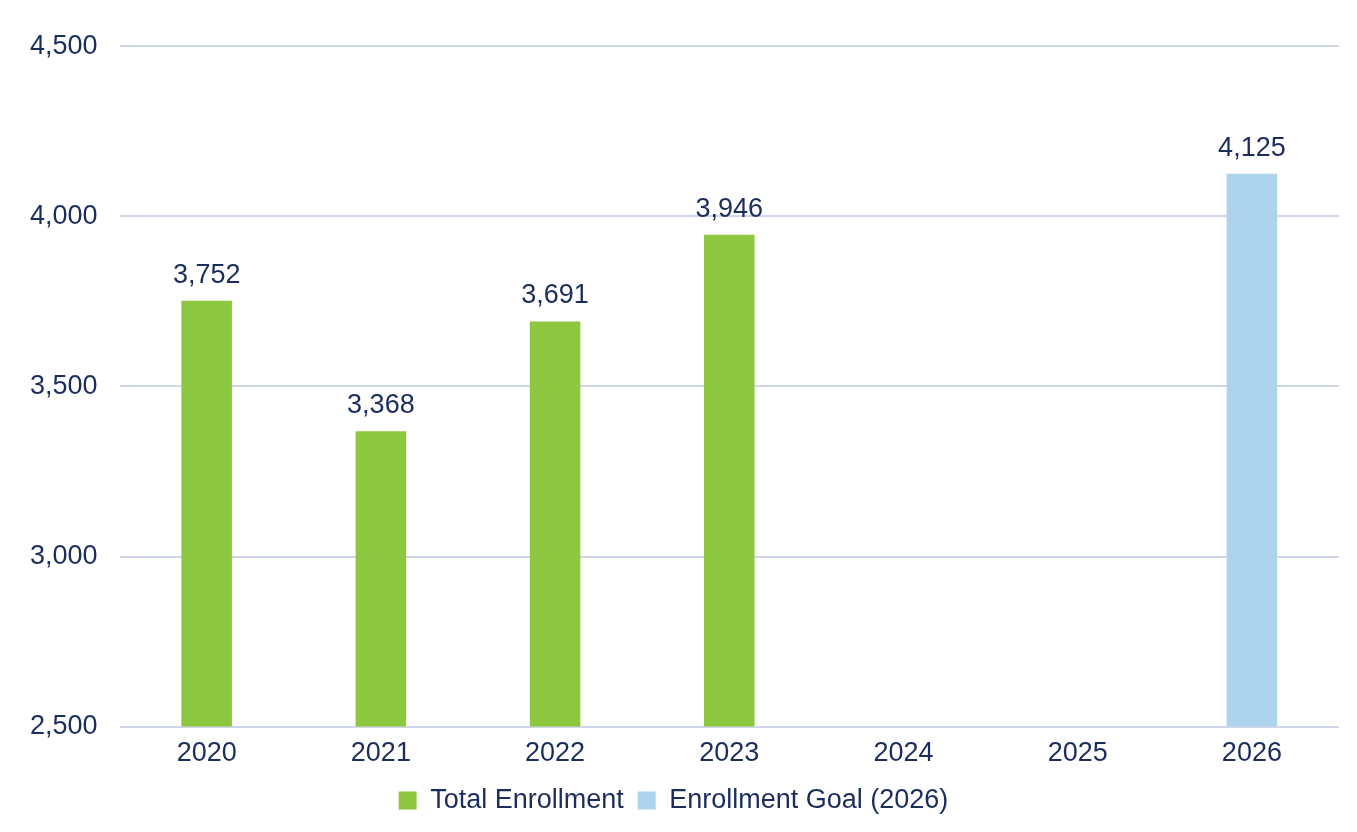  Describe the element at coordinates (555, 294) in the screenshot. I see `data-label: 3,691` at that location.